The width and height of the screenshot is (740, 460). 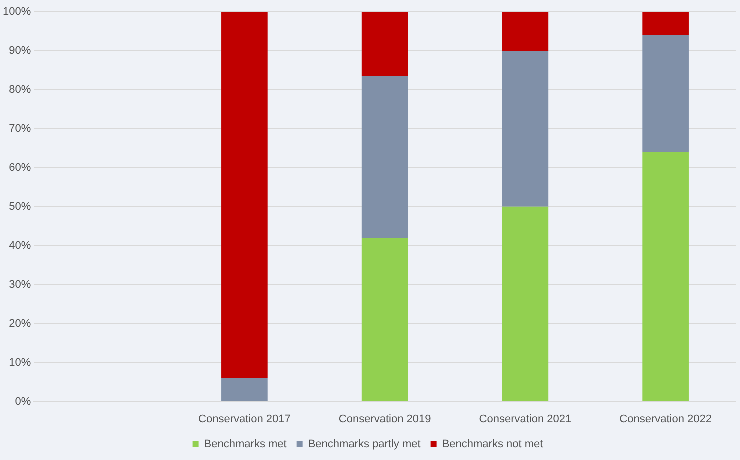 What do you see at coordinates (364, 444) in the screenshot?
I see `legend-label: Benchmarks partly met` at bounding box center [364, 444].